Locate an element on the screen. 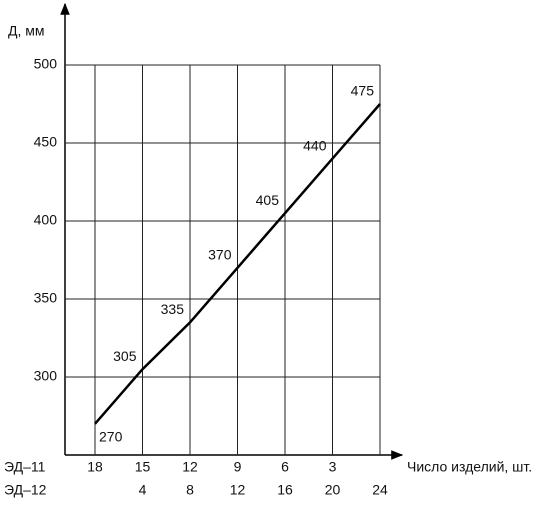 The image size is (558, 514). x-tick-label: 16 is located at coordinates (285, 490).